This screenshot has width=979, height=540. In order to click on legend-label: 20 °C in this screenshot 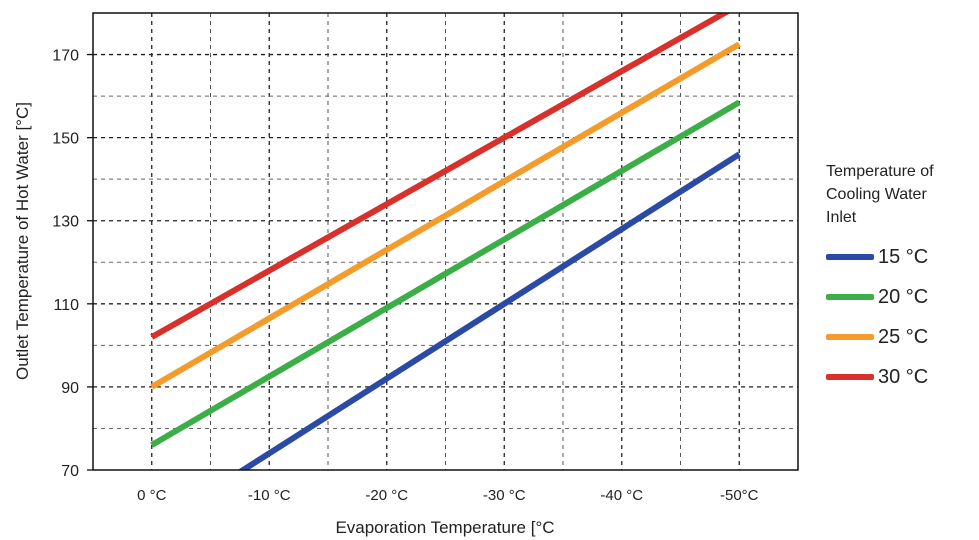, I will do `click(903, 296)`.